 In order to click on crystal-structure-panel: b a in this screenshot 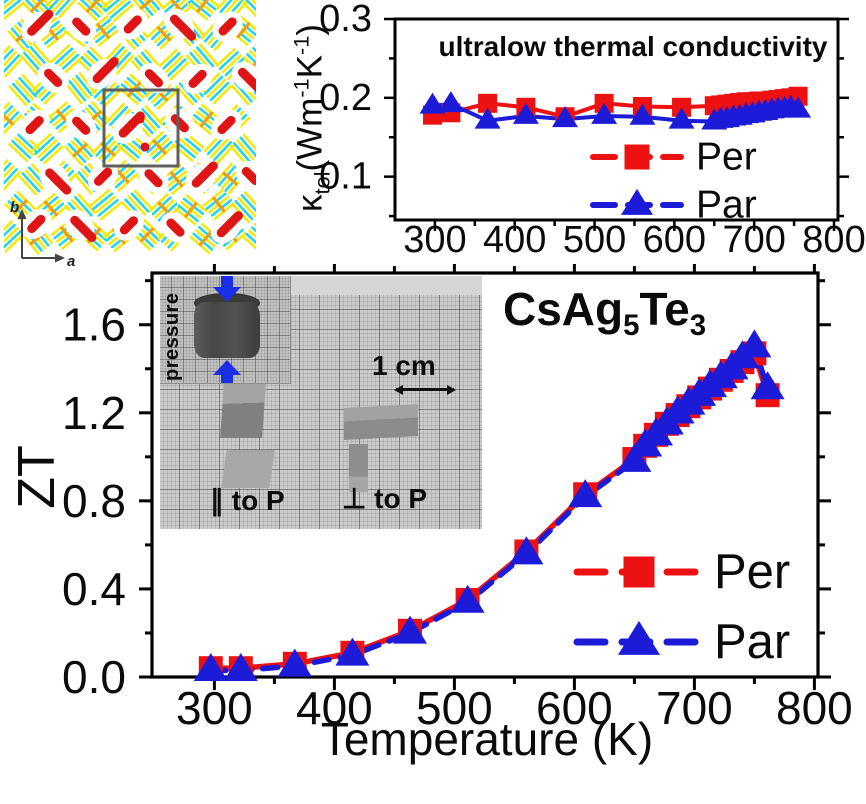, I will do `click(130, 135)`.